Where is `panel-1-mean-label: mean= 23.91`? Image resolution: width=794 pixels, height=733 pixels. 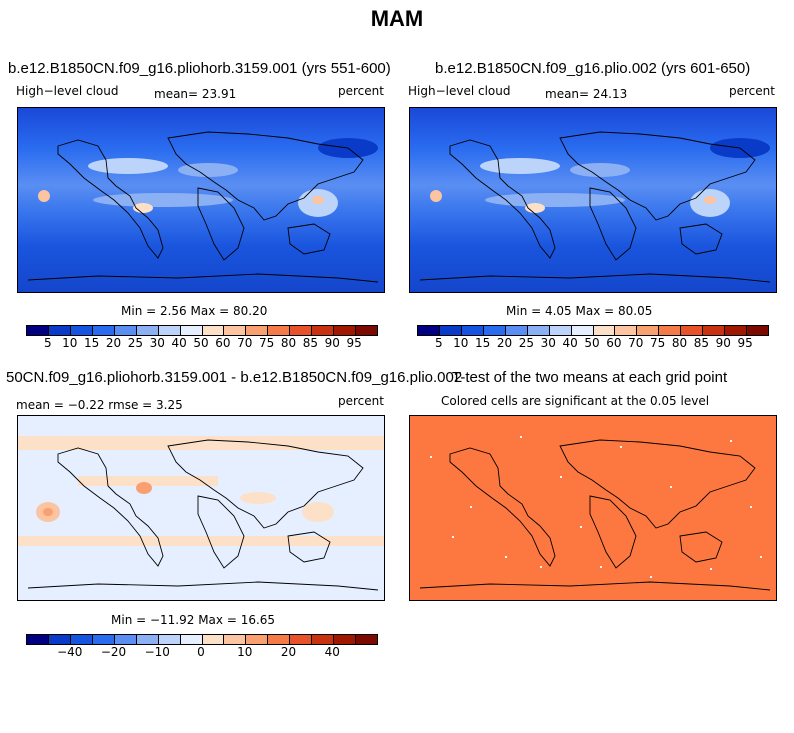 panel-1-mean-label: mean= 23.91 is located at coordinates (195, 94).